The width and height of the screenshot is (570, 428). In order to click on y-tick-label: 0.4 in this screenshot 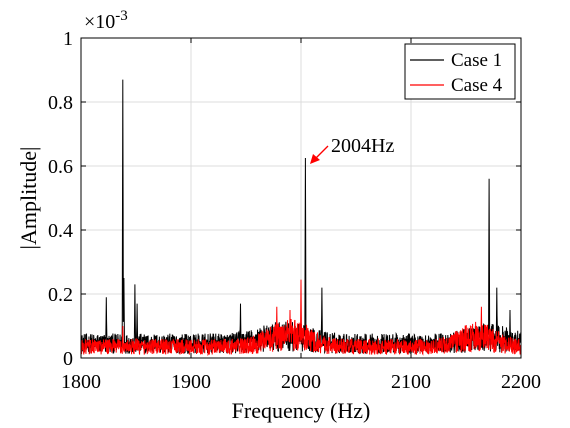, I will do `click(60, 231)`.